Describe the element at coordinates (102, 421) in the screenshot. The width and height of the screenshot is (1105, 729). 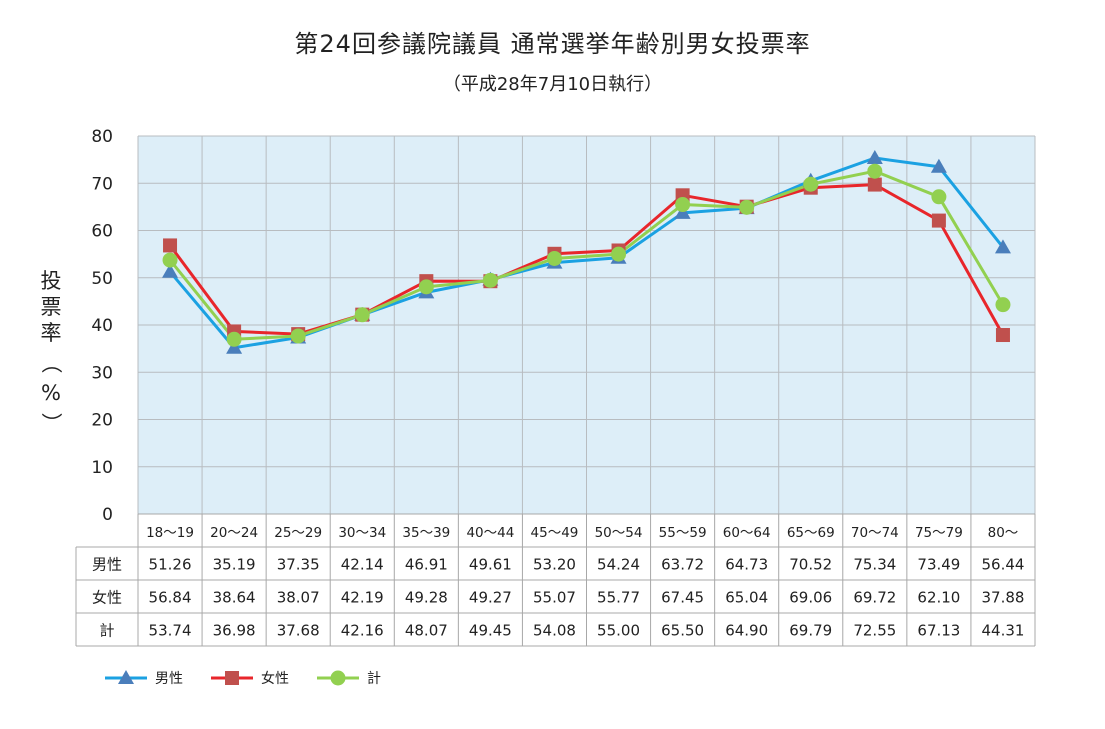
I see `y-tick-label: 20` at that location.